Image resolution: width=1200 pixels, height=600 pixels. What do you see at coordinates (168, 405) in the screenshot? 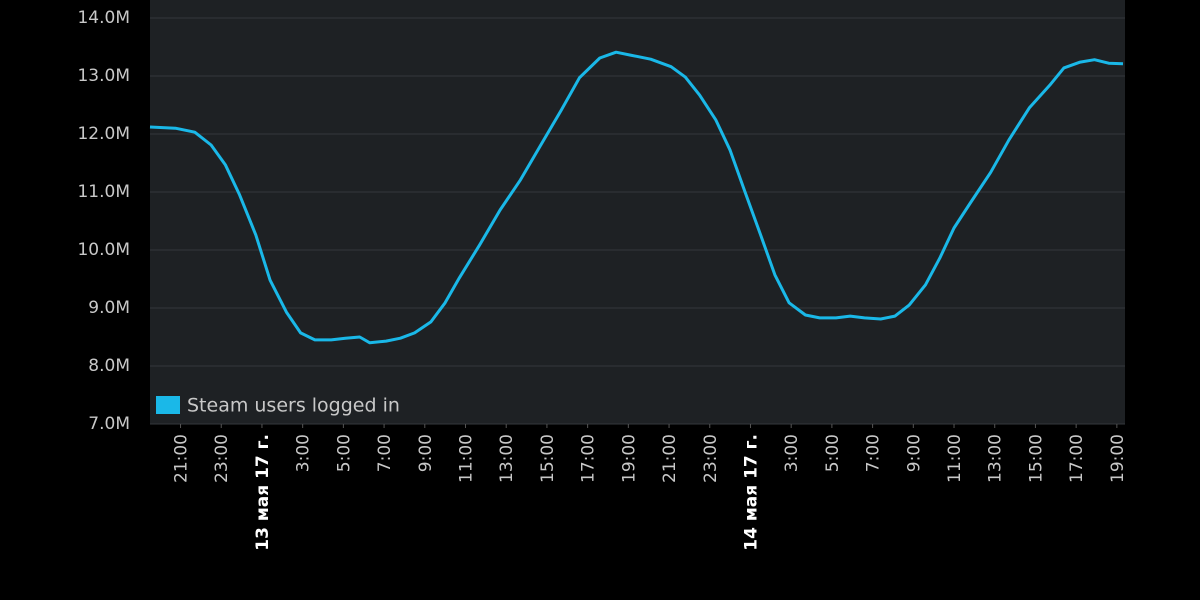
I see `legend-swatch` at bounding box center [168, 405].